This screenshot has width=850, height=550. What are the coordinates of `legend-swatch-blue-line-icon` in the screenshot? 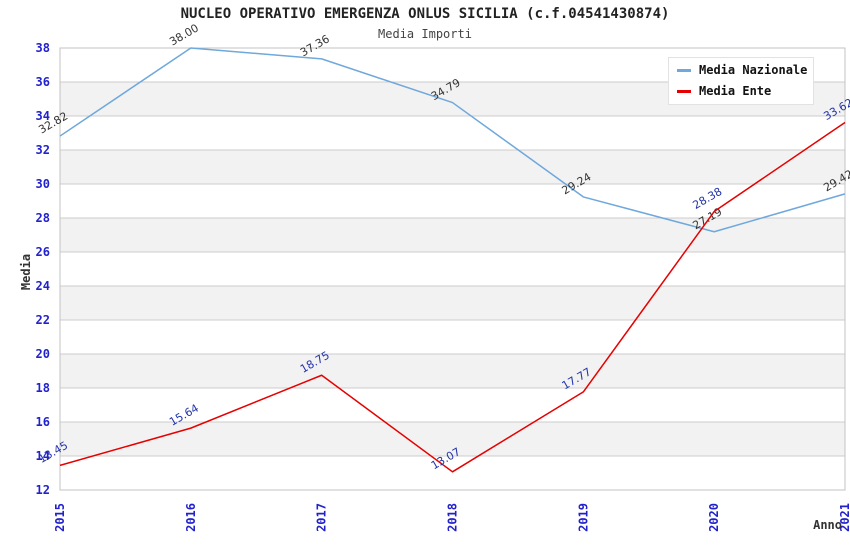 It's located at (684, 70).